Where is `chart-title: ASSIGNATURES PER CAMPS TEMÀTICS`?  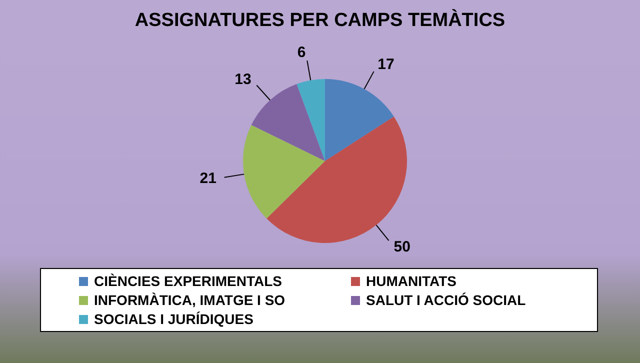 chart-title: ASSIGNATURES PER CAMPS TEMÀTICS is located at coordinates (320, 21).